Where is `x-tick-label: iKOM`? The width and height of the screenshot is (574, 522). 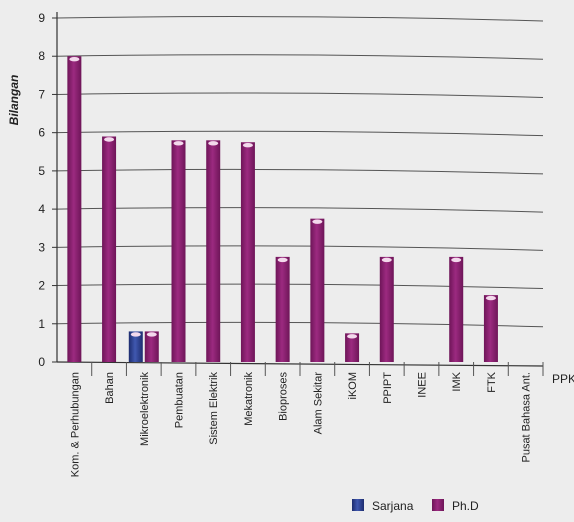
x-tick-label: iKOM is located at coordinates (353, 386).